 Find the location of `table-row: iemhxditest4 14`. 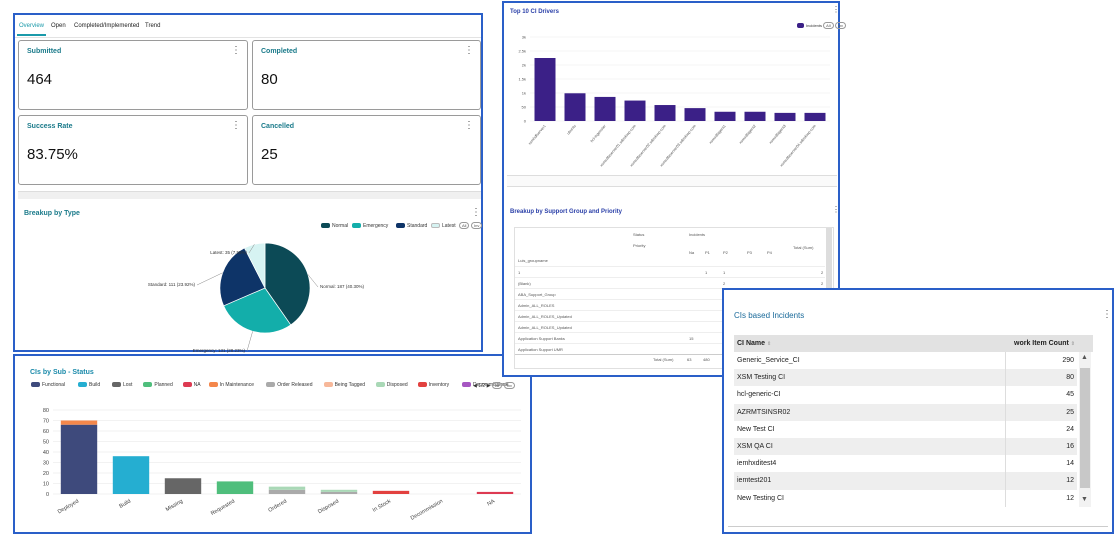

table-row: iemhxditest4 14 is located at coordinates (905, 464).